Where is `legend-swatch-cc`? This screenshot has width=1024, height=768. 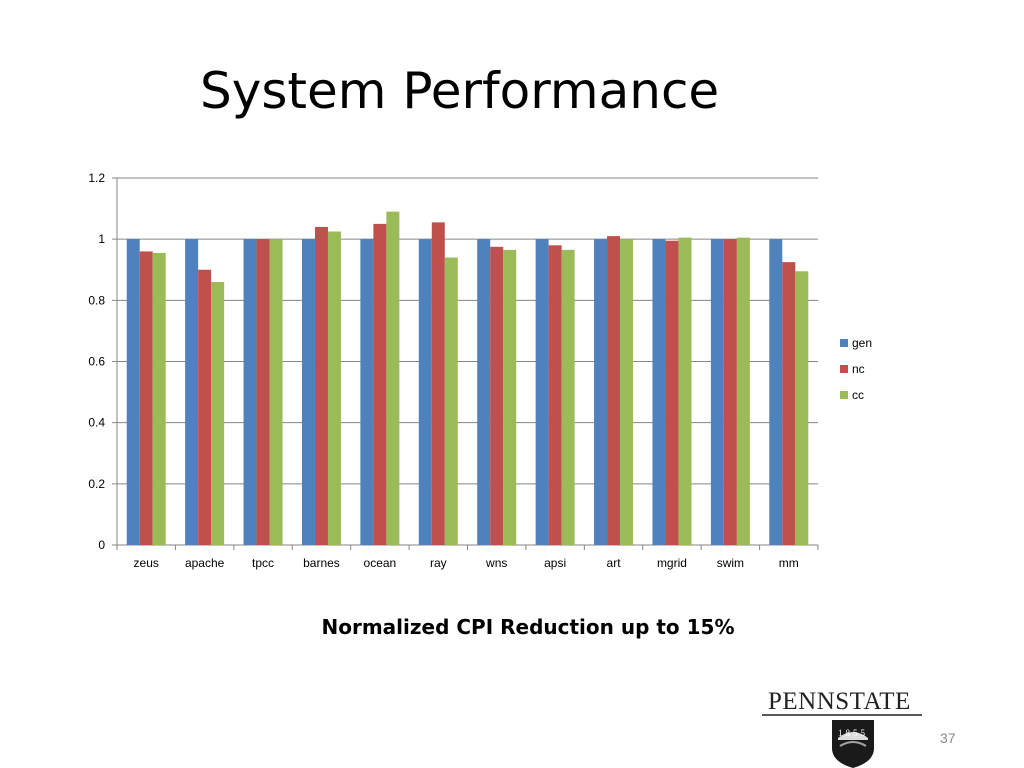
legend-swatch-cc is located at coordinates (844, 395).